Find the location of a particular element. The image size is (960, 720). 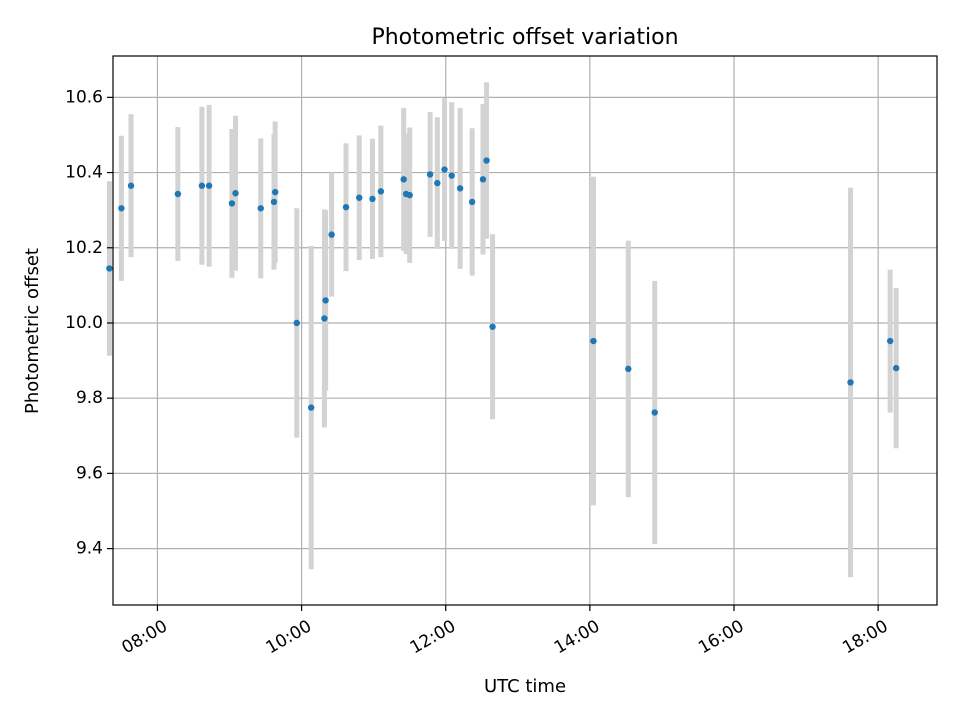

y-tick-label: 9.4 is located at coordinates (89, 549).